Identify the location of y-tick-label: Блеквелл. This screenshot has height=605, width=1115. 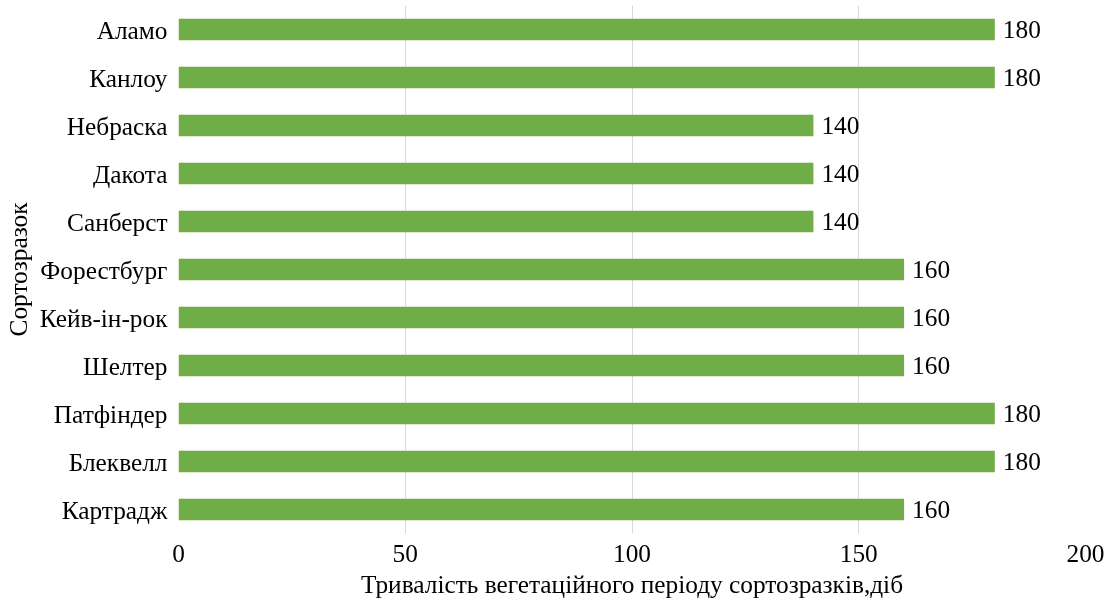
(118, 461).